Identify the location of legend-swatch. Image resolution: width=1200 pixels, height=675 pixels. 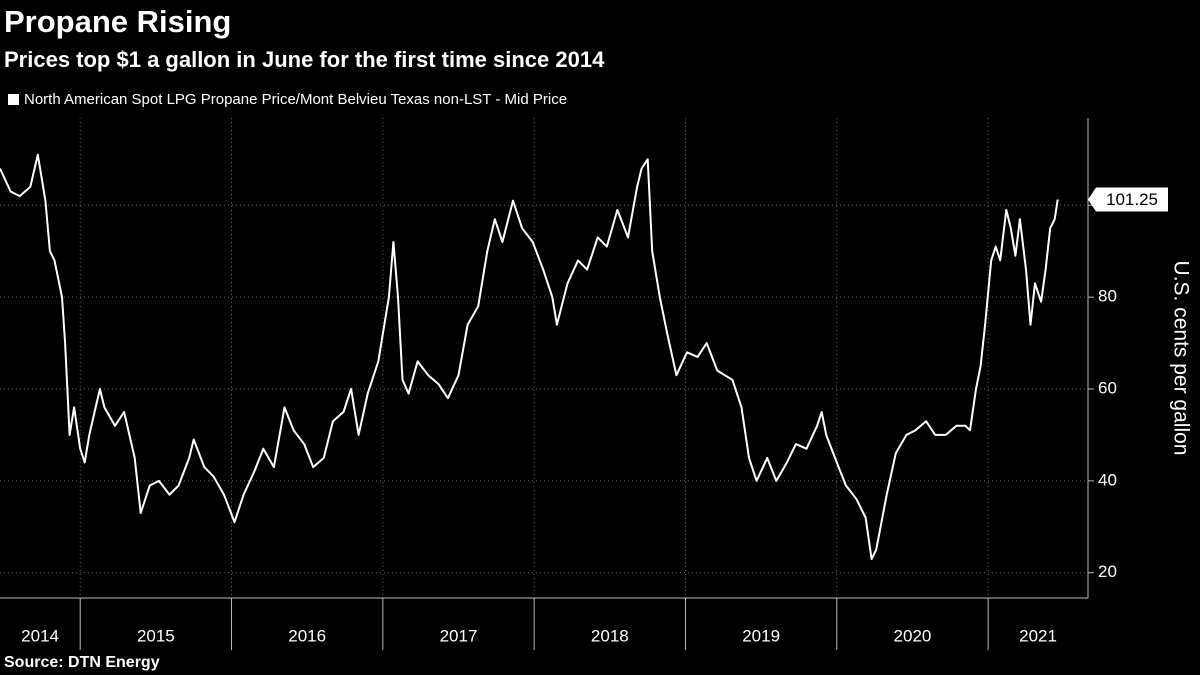
(13, 99).